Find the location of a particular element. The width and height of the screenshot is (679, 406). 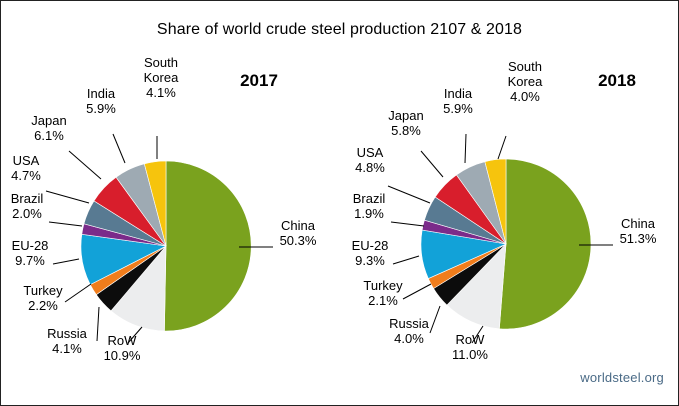

leader-line-brazil-2017 is located at coordinates (65, 224).